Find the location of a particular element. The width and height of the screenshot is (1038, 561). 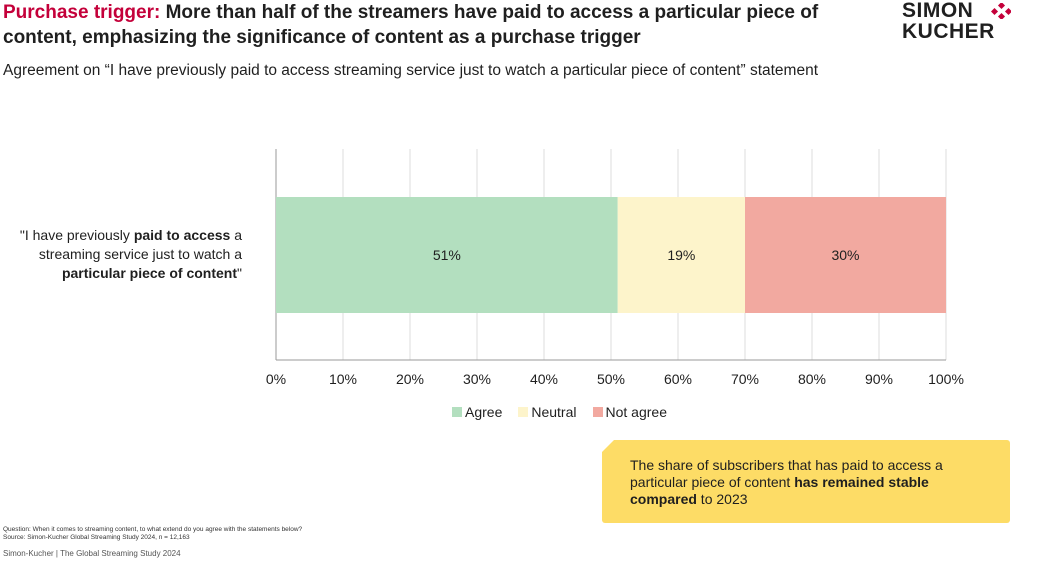

legend-swatch-agree is located at coordinates (457, 412).